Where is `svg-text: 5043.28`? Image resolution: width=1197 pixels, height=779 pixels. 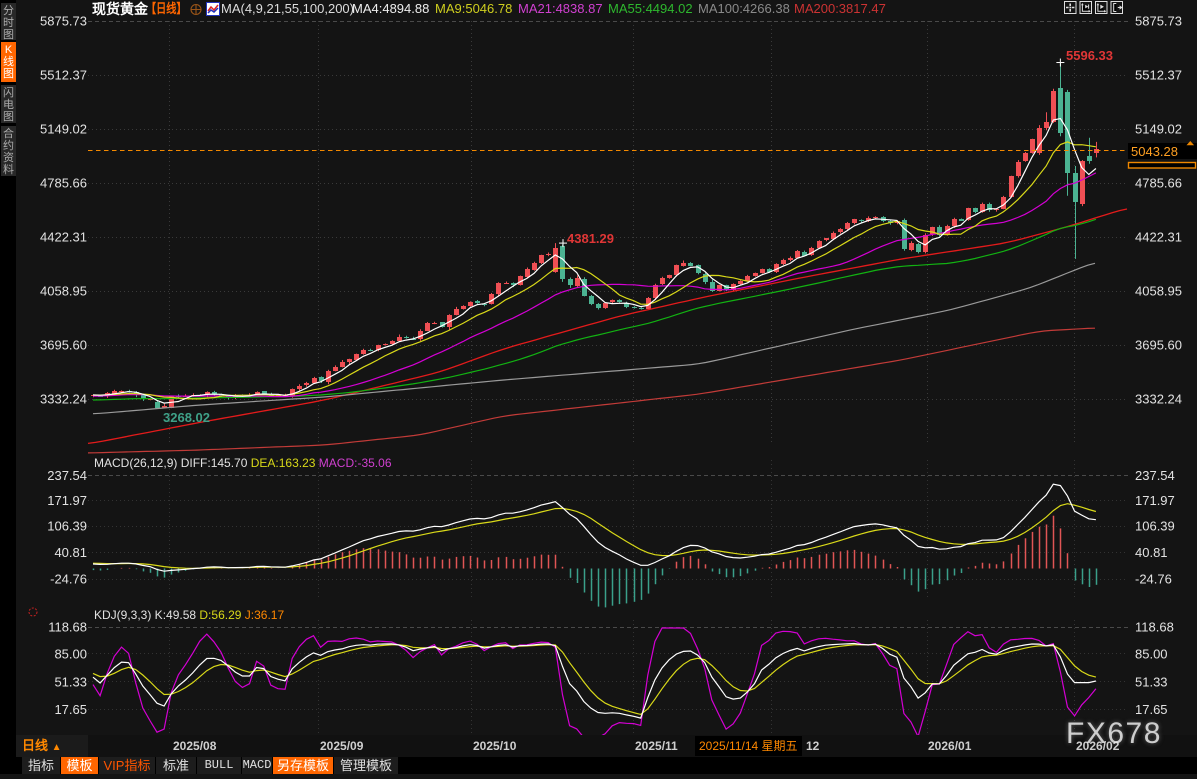 svg-text: 5043.28 is located at coordinates (1154, 151).